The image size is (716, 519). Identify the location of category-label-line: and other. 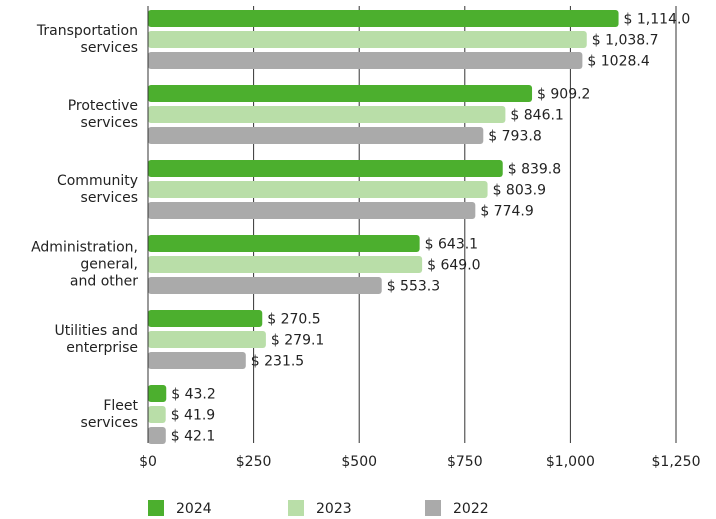
(104, 282).